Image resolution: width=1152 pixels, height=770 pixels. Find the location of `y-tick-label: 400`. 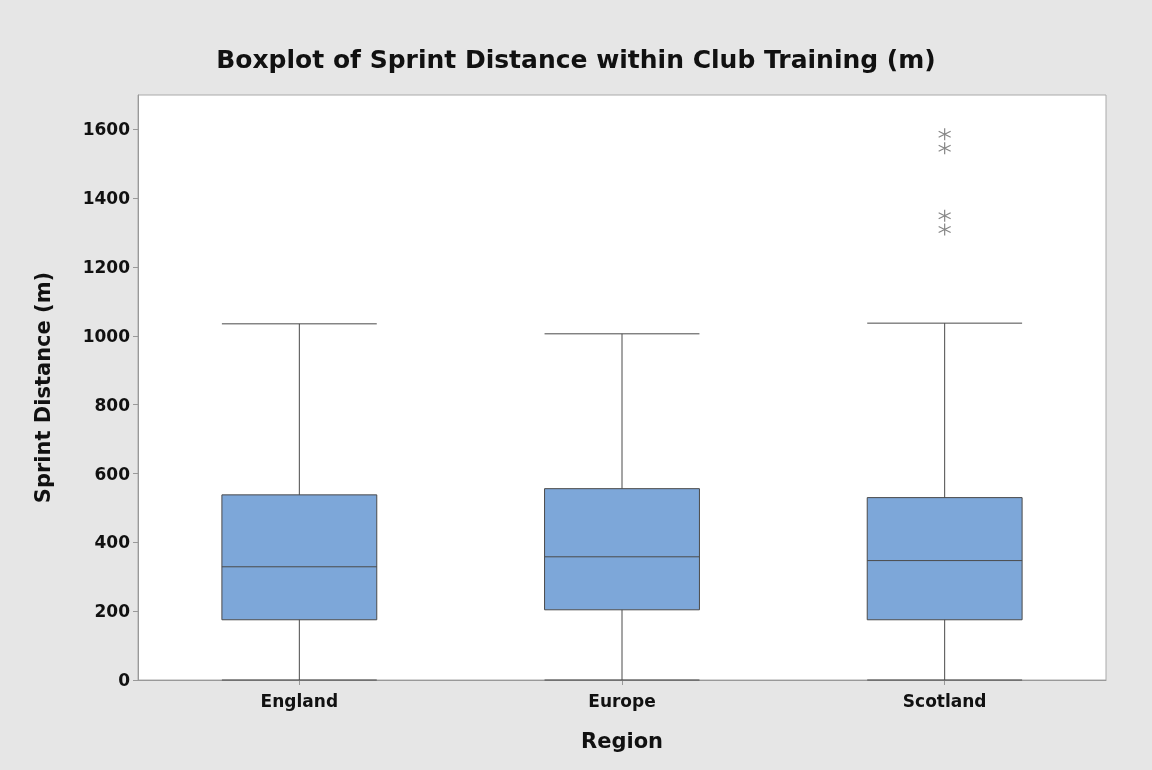

y-tick-label: 400 is located at coordinates (112, 542).